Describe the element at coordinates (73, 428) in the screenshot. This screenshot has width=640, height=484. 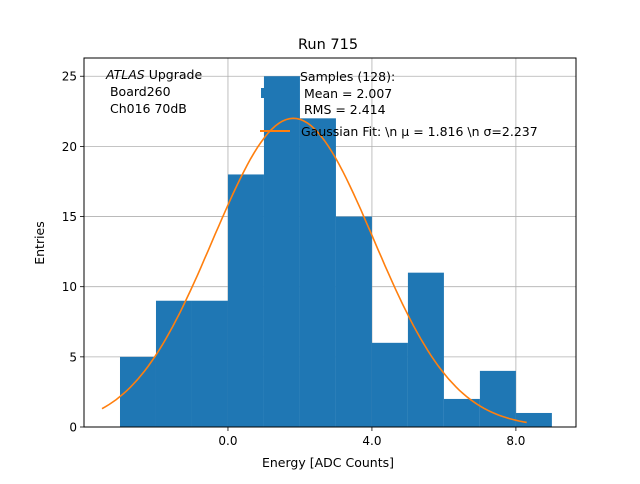
I see `y-tick-label: 0` at that location.